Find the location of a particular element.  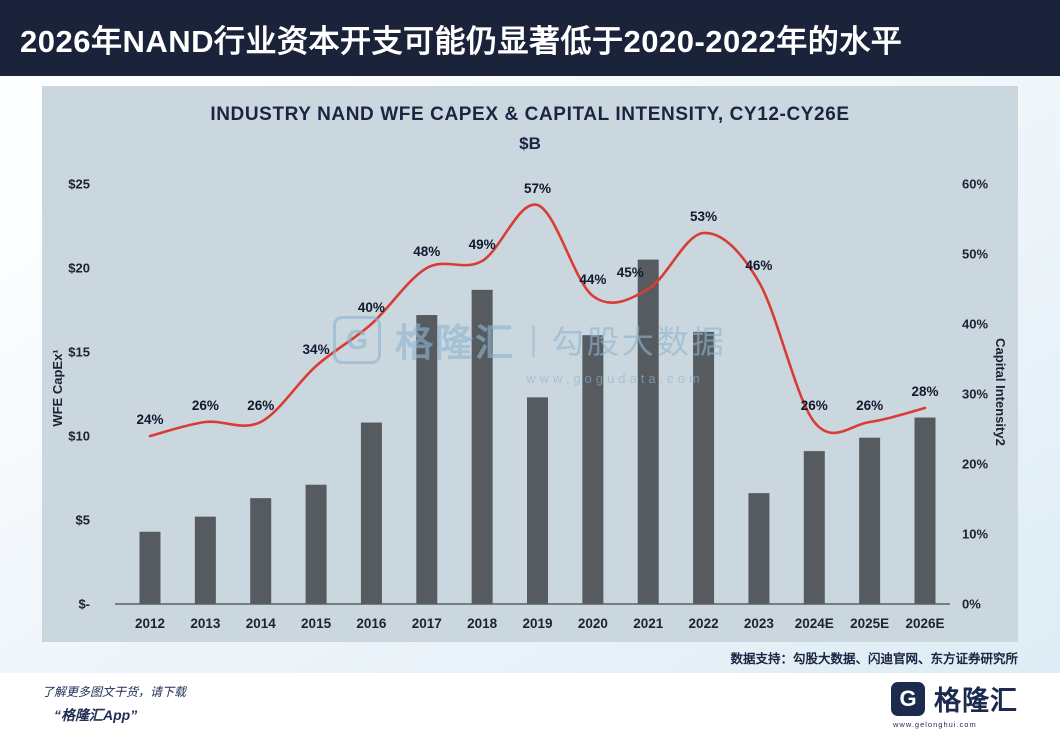

capex-bar-2020 is located at coordinates (593, 469).